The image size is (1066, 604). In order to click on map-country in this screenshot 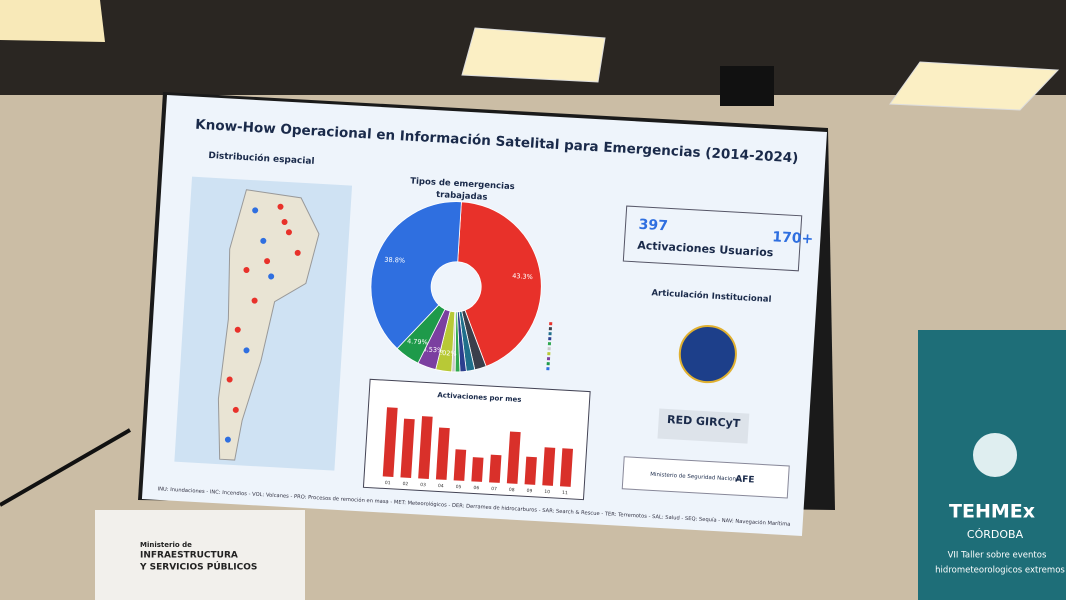, I will do `click(268, 325)`.